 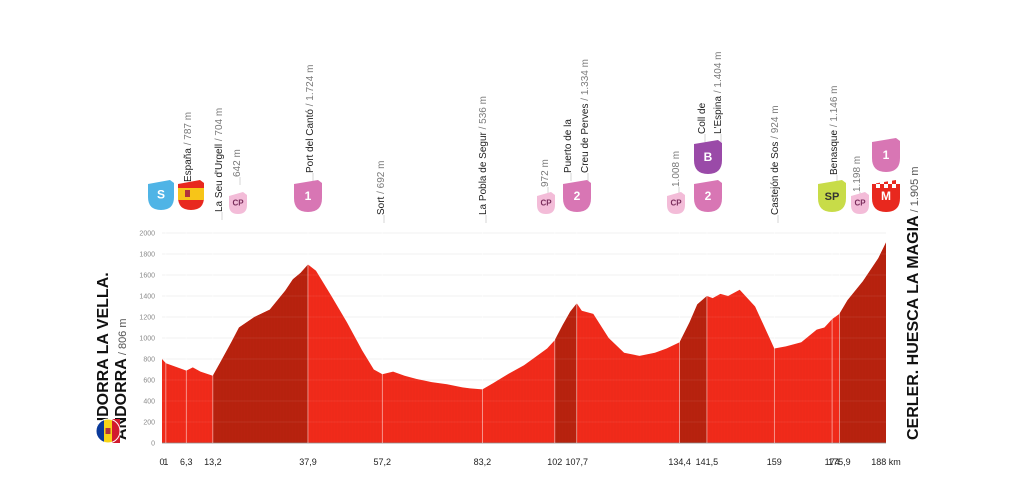 I want to click on start-badge-label: S, so click(x=161, y=195).